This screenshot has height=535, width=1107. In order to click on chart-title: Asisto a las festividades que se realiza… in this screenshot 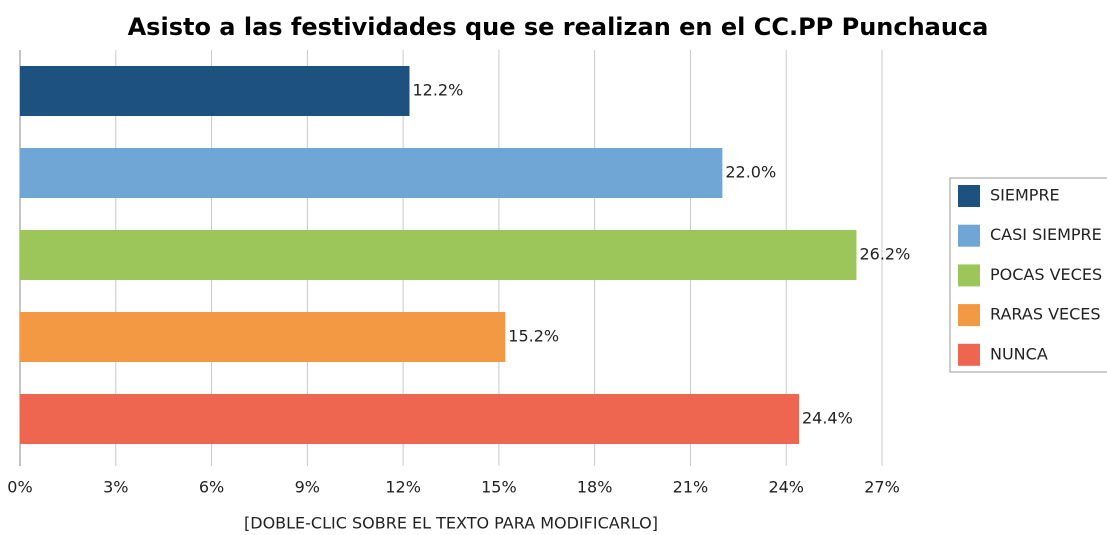, I will do `click(558, 27)`.